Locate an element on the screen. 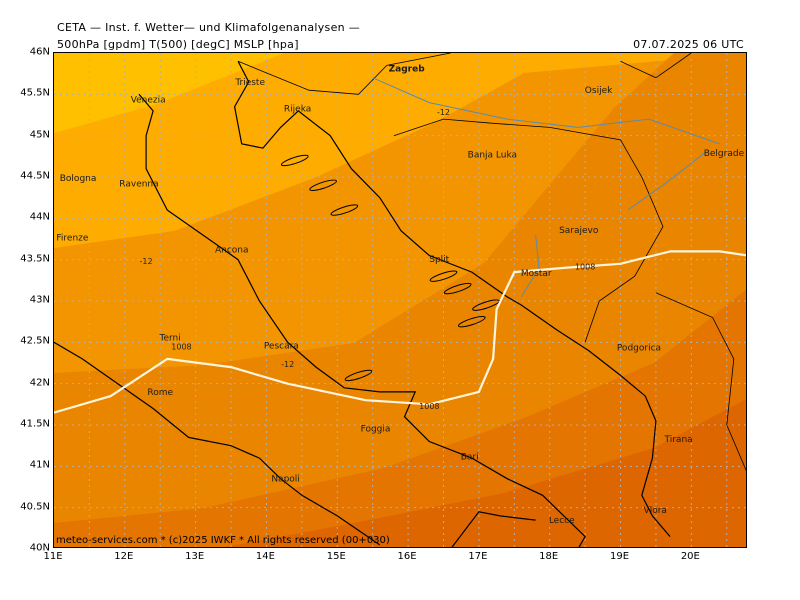 Image resolution: width=800 pixels, height=600 pixels. city-label-vlora: Vlora is located at coordinates (655, 511).